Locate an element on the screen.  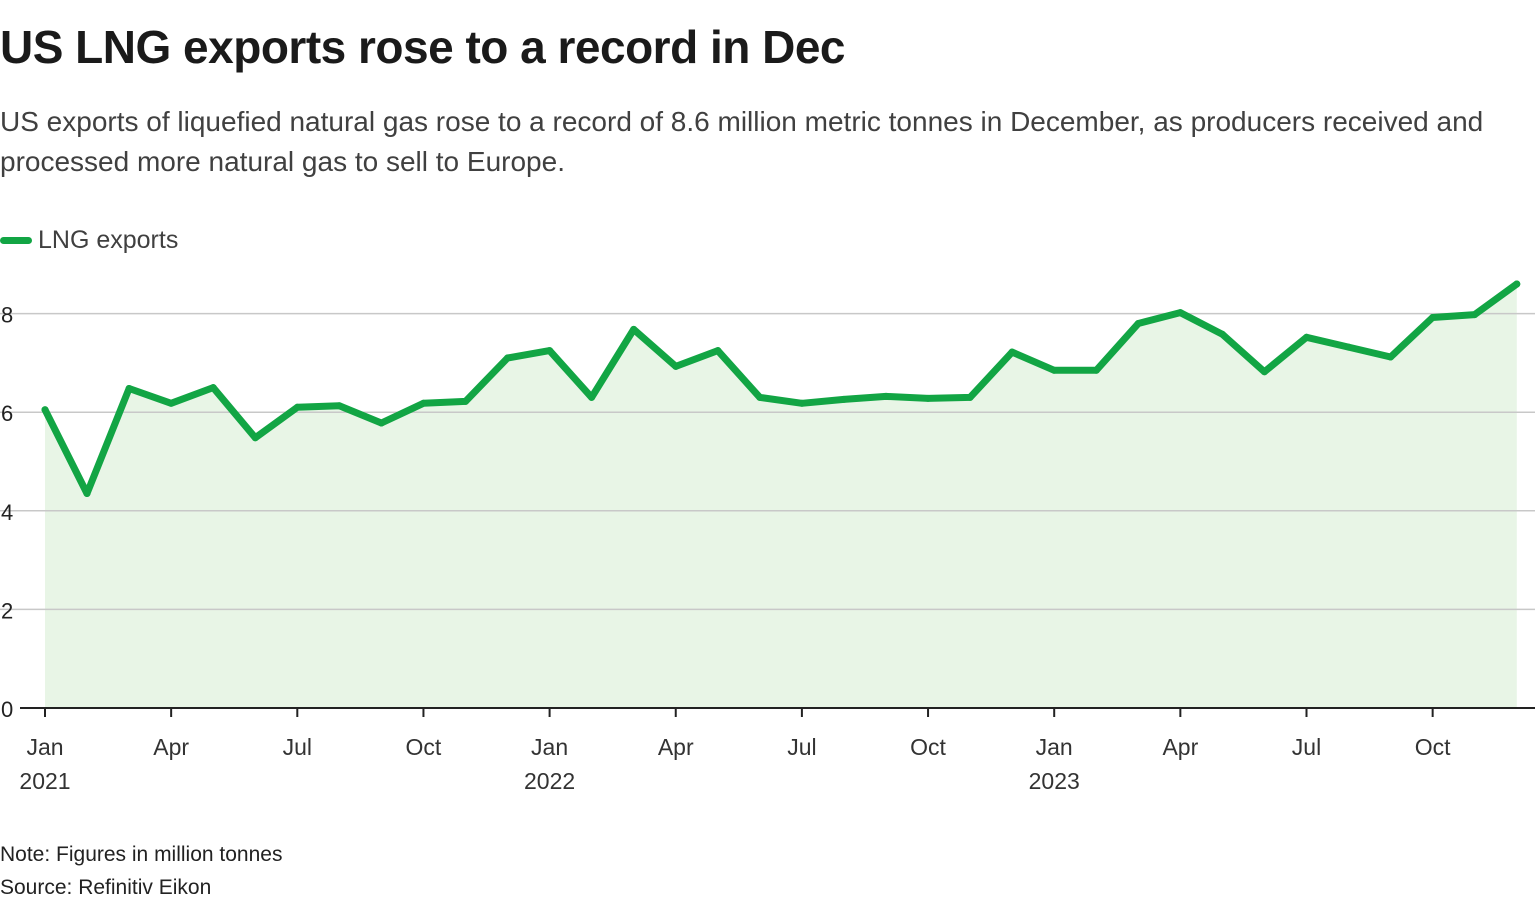
x-tick-year-label: 2023 is located at coordinates (1054, 781).